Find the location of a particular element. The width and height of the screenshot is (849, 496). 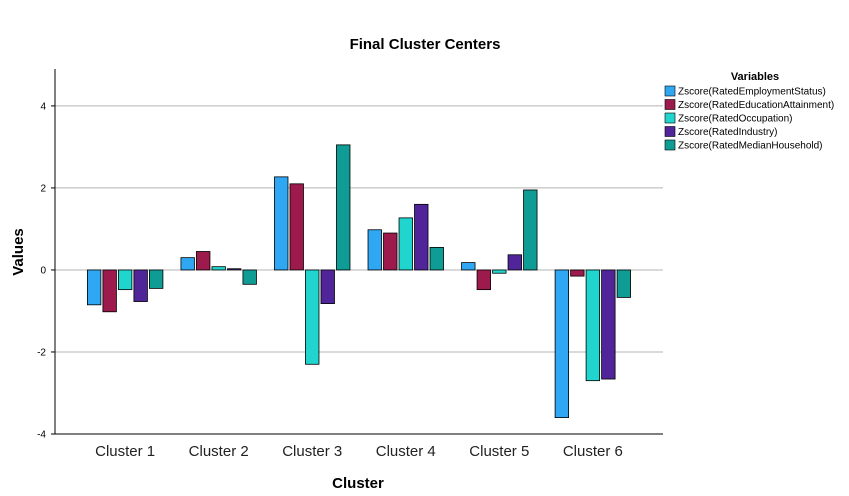

legend-title: Variables is located at coordinates (755, 77).